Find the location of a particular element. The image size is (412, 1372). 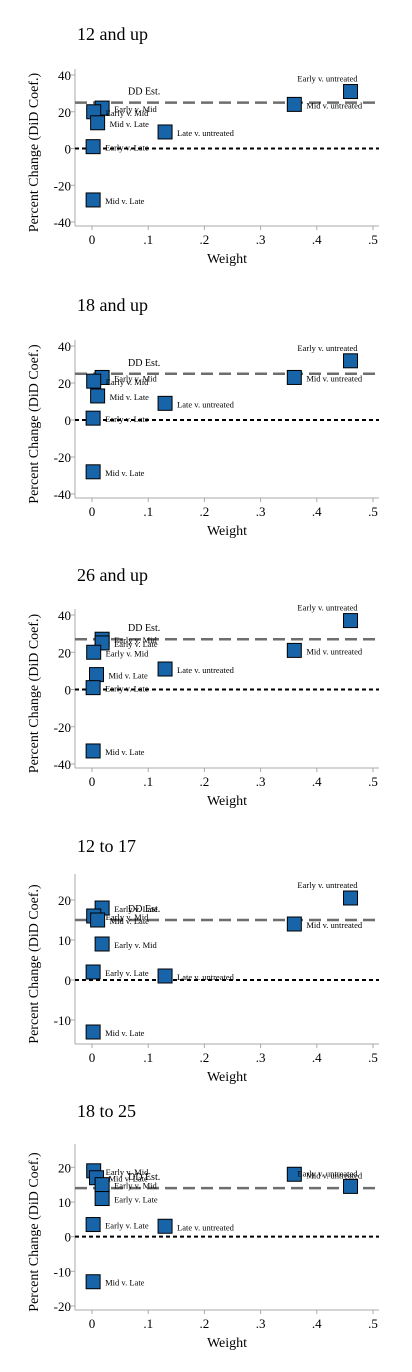

panel-title: 12 and up is located at coordinates (112, 34).